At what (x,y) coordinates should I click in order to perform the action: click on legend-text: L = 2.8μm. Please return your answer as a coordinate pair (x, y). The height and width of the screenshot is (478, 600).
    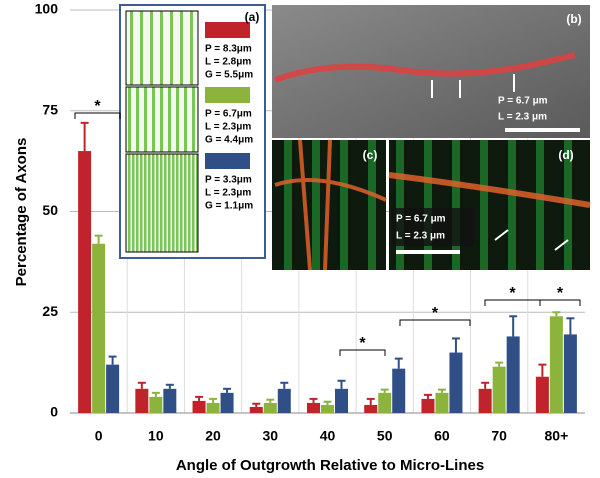
    Looking at the image, I should click on (228, 62).